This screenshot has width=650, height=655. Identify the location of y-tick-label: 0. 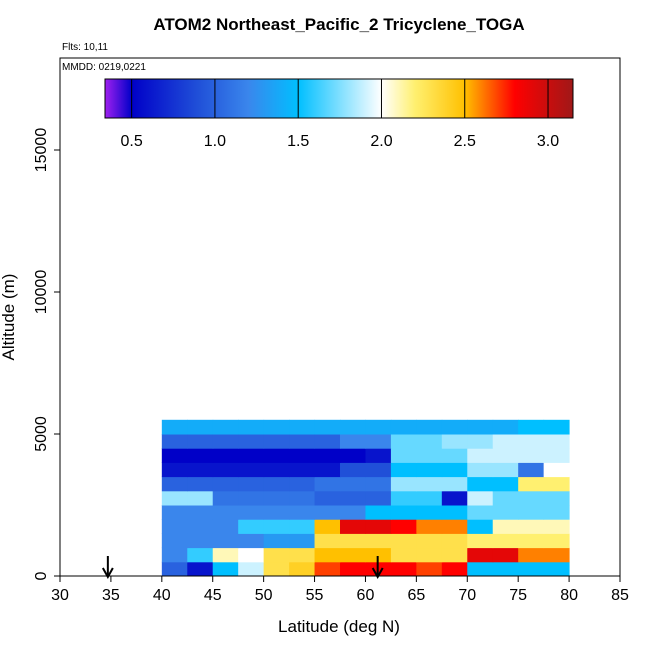
(41, 575).